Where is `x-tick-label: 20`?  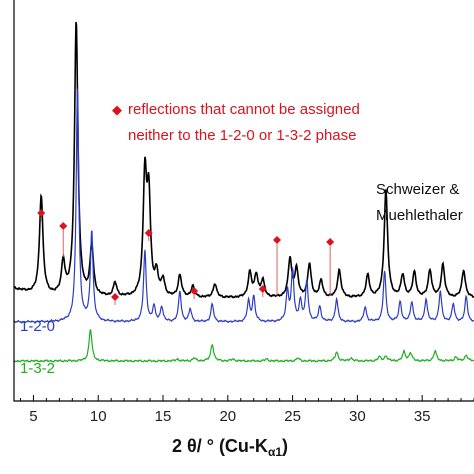 x-tick-label: 20 is located at coordinates (227, 416).